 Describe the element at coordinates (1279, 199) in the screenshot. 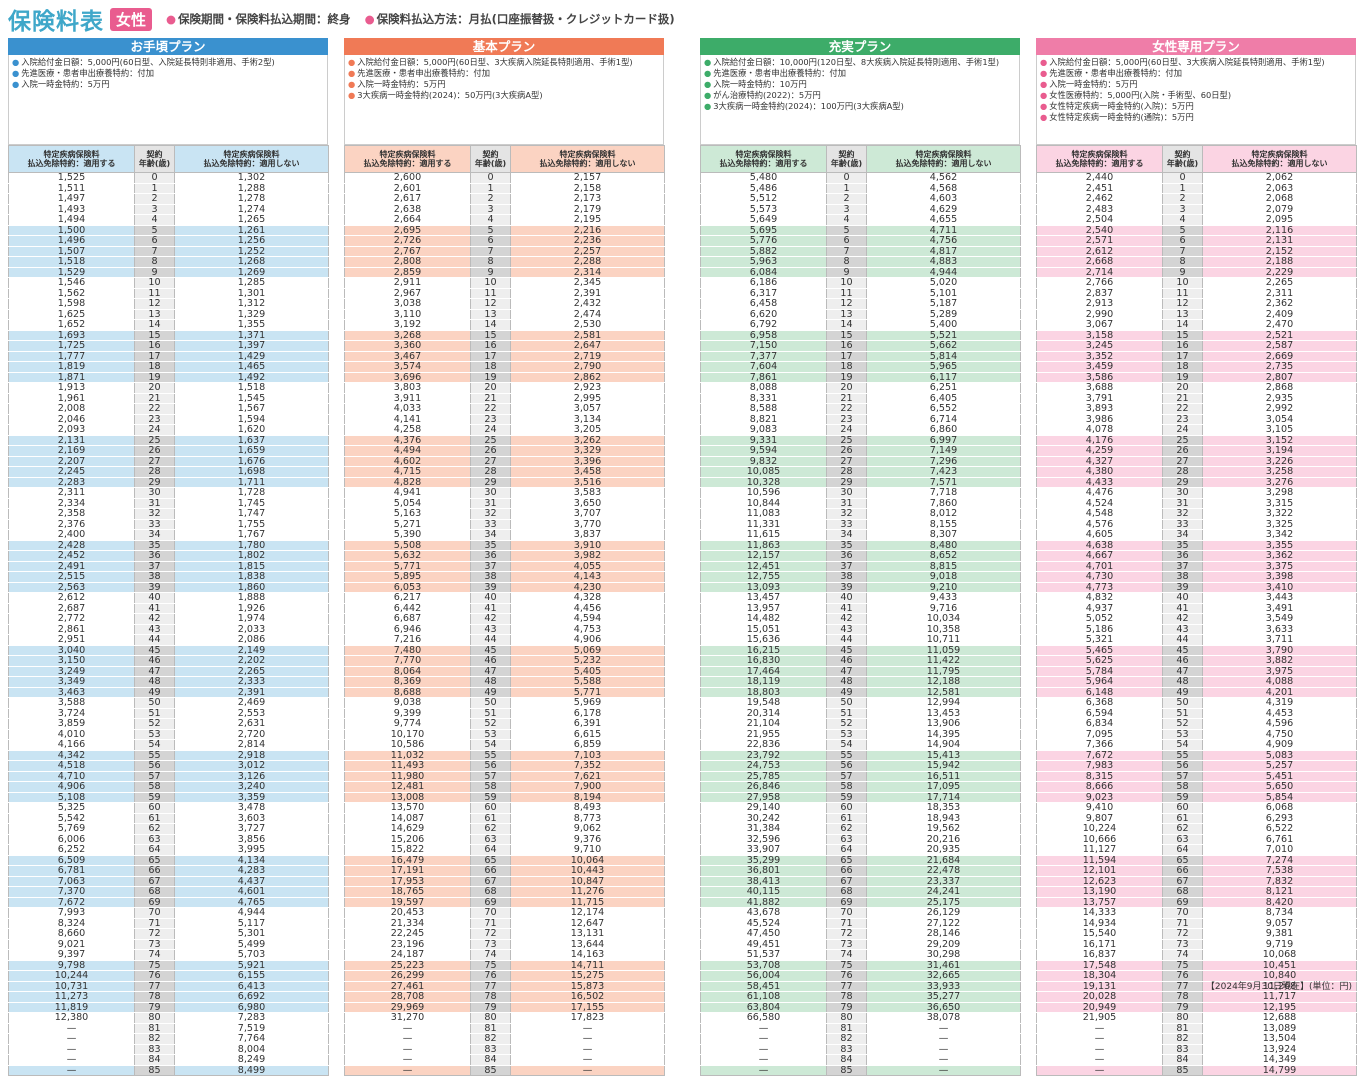

I see `premium-without-waiver: 2,068` at that location.